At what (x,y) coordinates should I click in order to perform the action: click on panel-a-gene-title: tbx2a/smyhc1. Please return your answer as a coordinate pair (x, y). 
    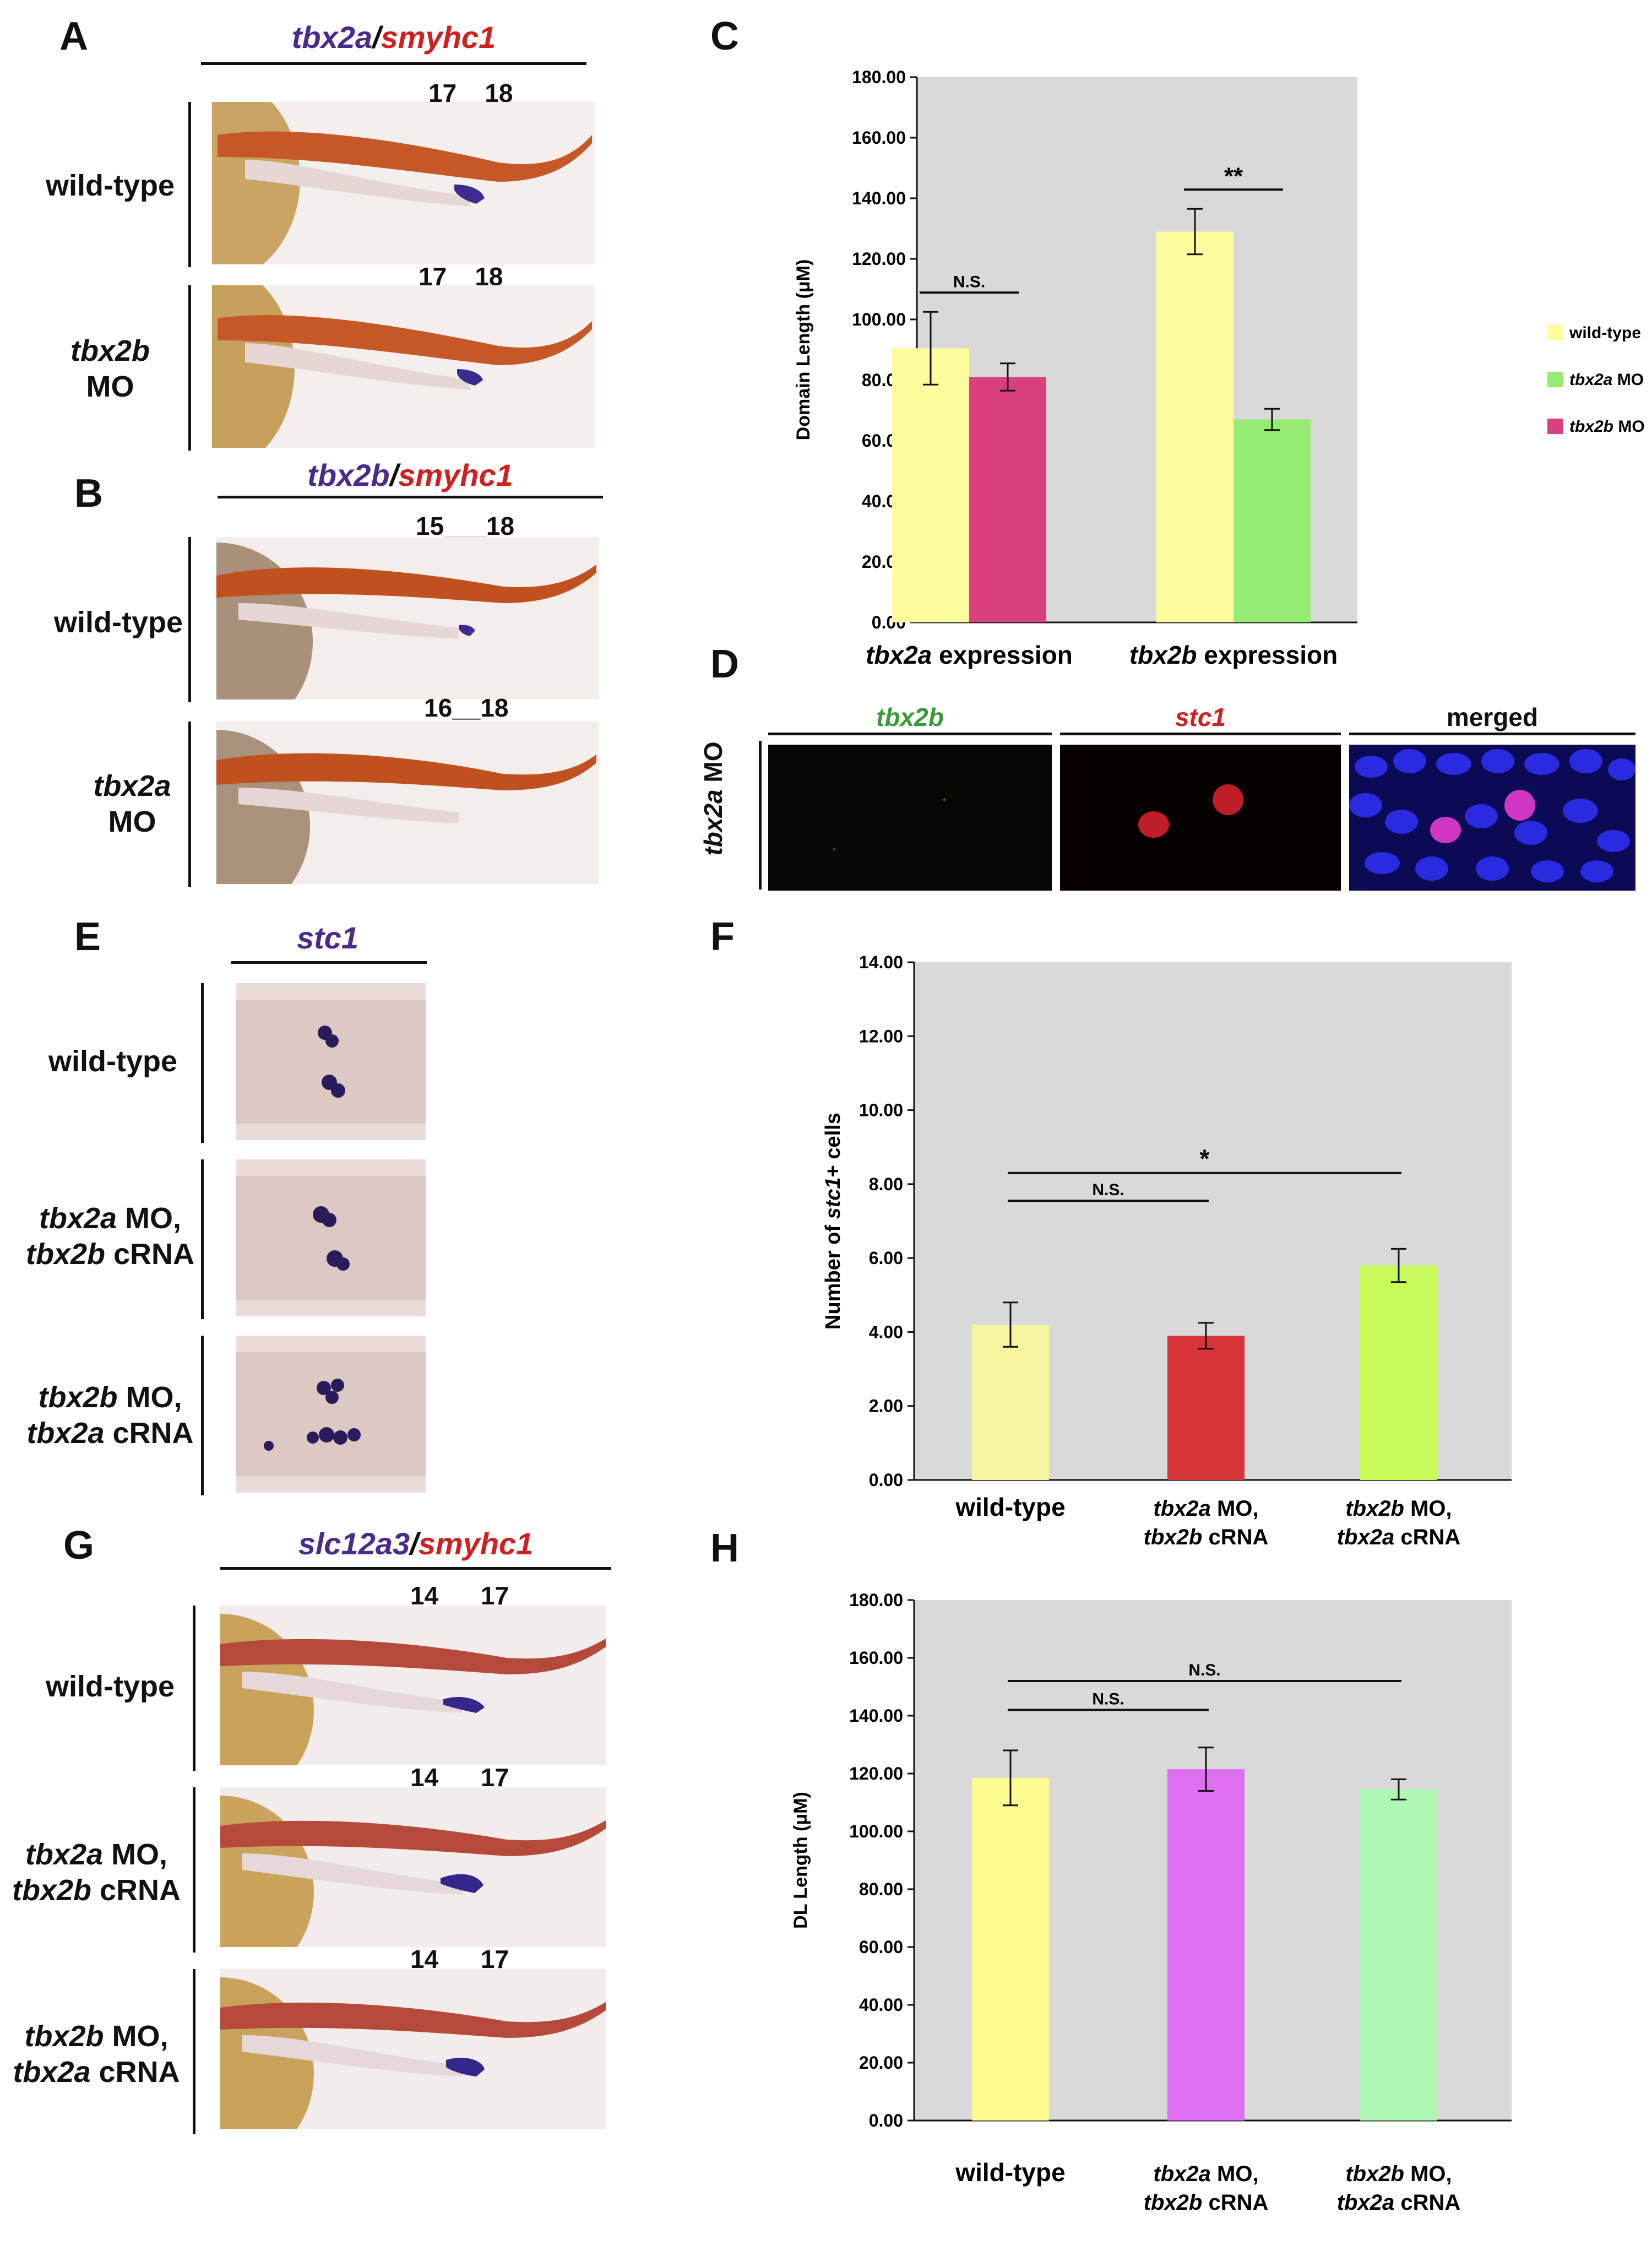
    Looking at the image, I should click on (393, 37).